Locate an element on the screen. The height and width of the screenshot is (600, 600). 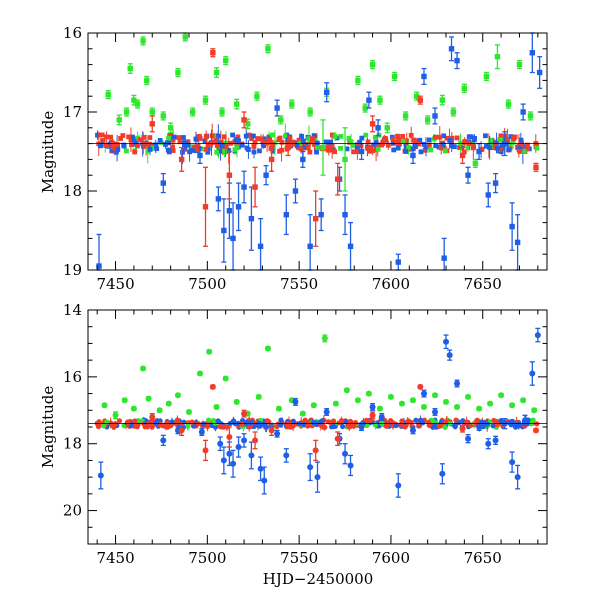
y-tick-label: 14 is located at coordinates (72, 310).